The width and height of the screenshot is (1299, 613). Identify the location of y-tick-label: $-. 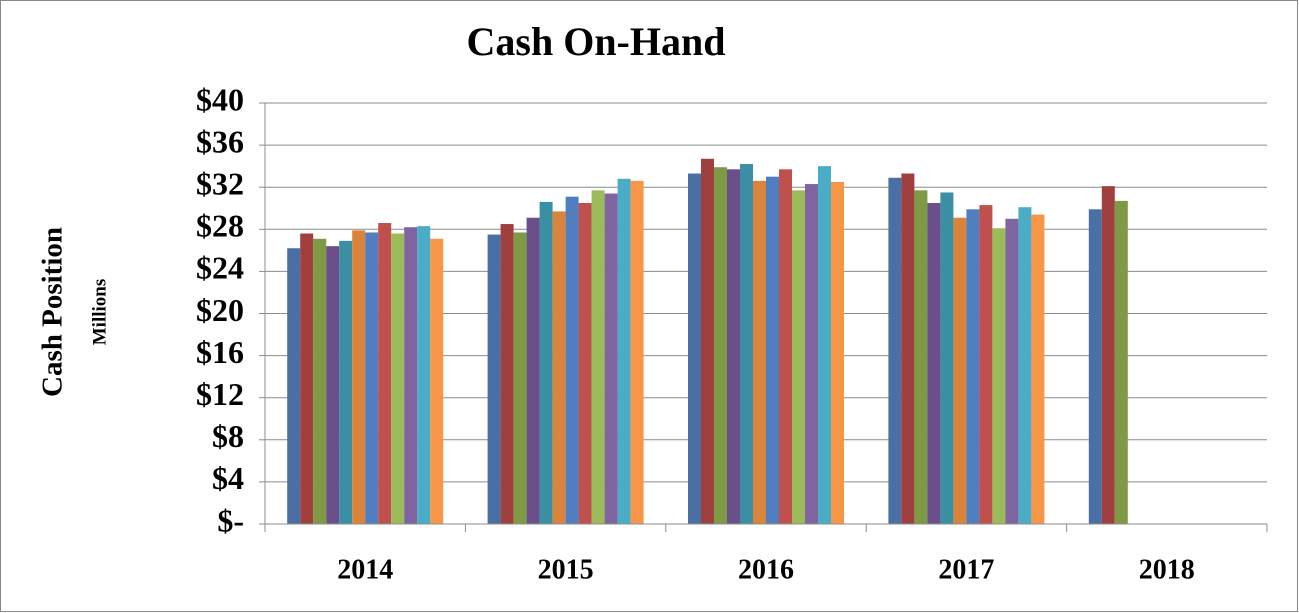
(230, 520).